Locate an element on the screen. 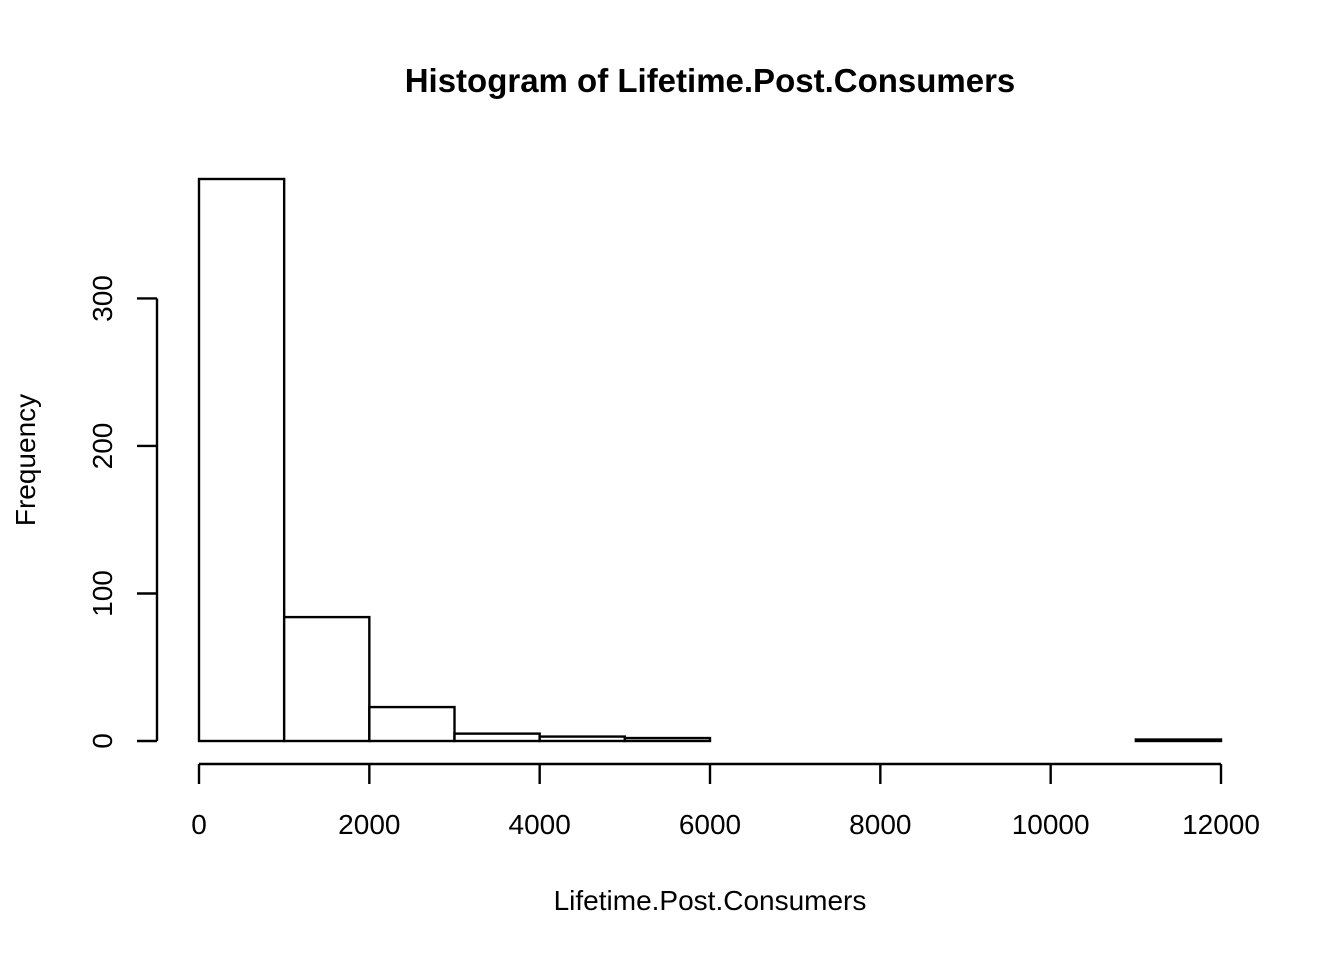  x-tick-label-6: 12000 is located at coordinates (1221, 824).